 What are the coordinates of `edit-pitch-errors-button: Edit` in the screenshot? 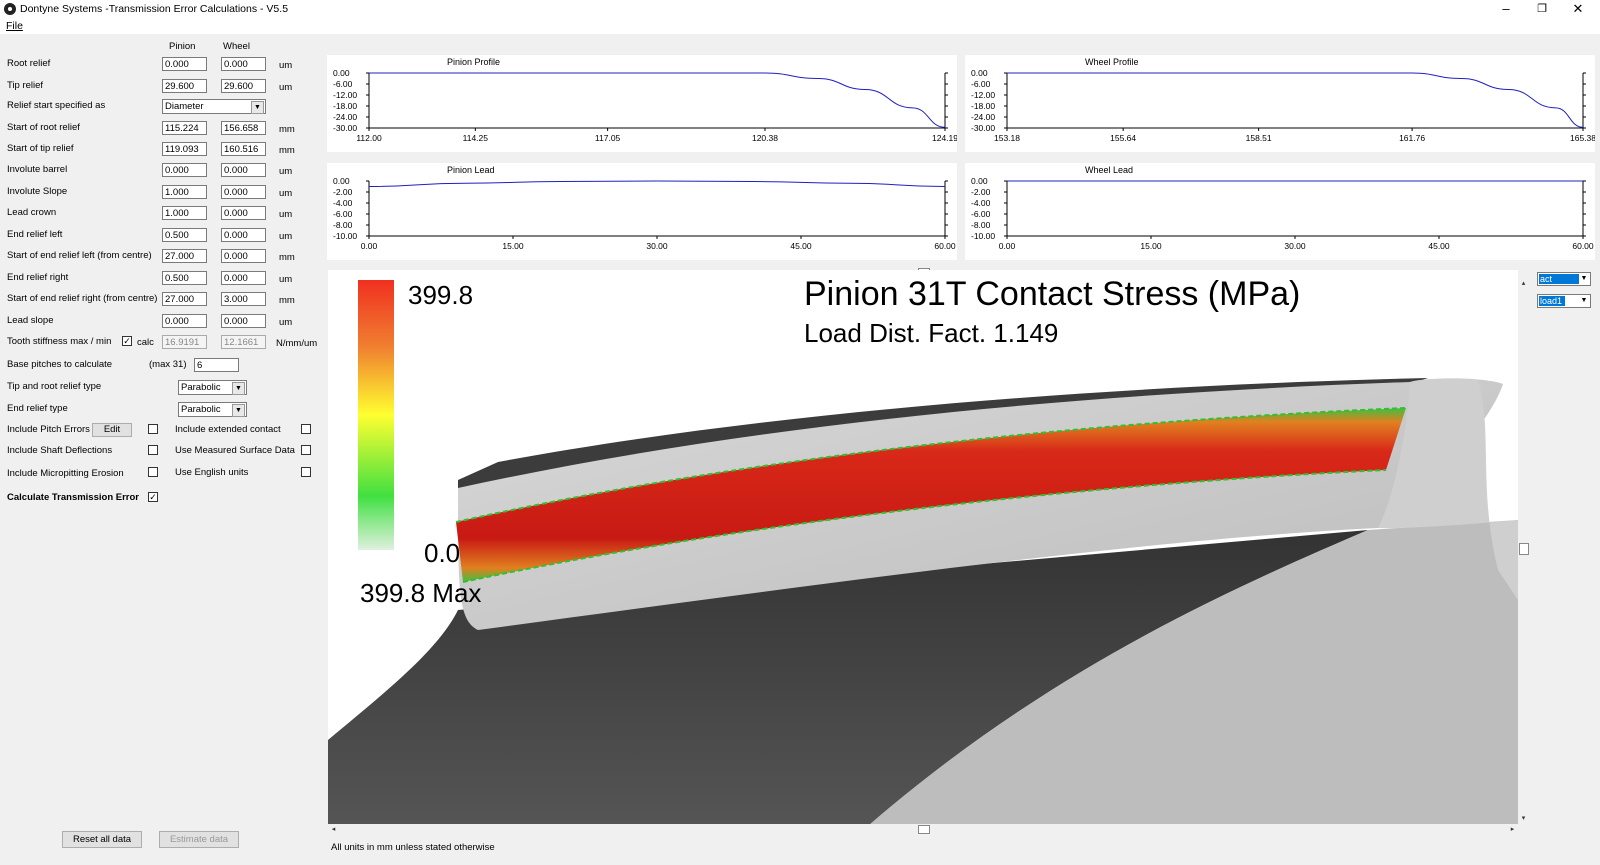 It's located at (112, 430).